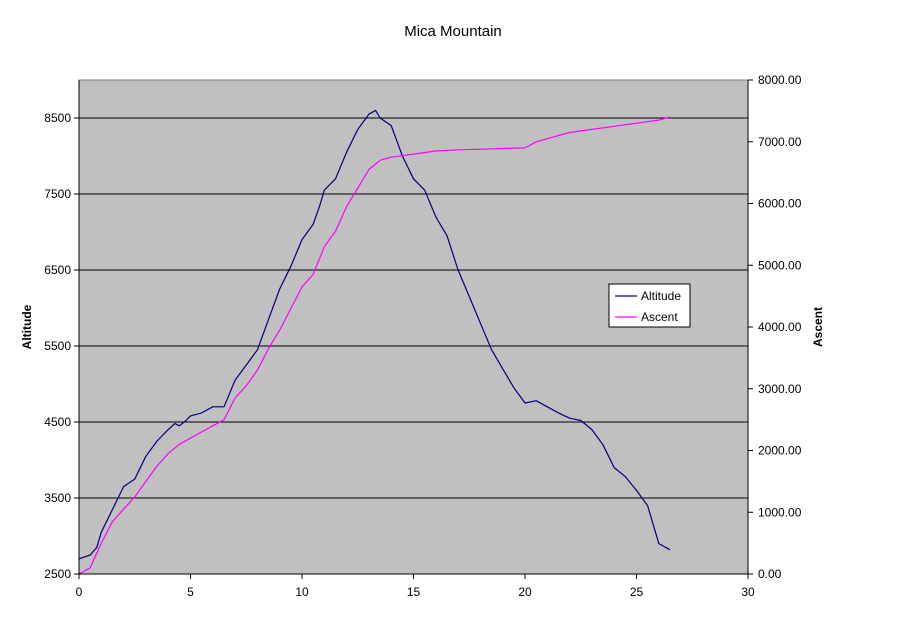  I want to click on legend: Altitude Ascent, so click(649, 305).